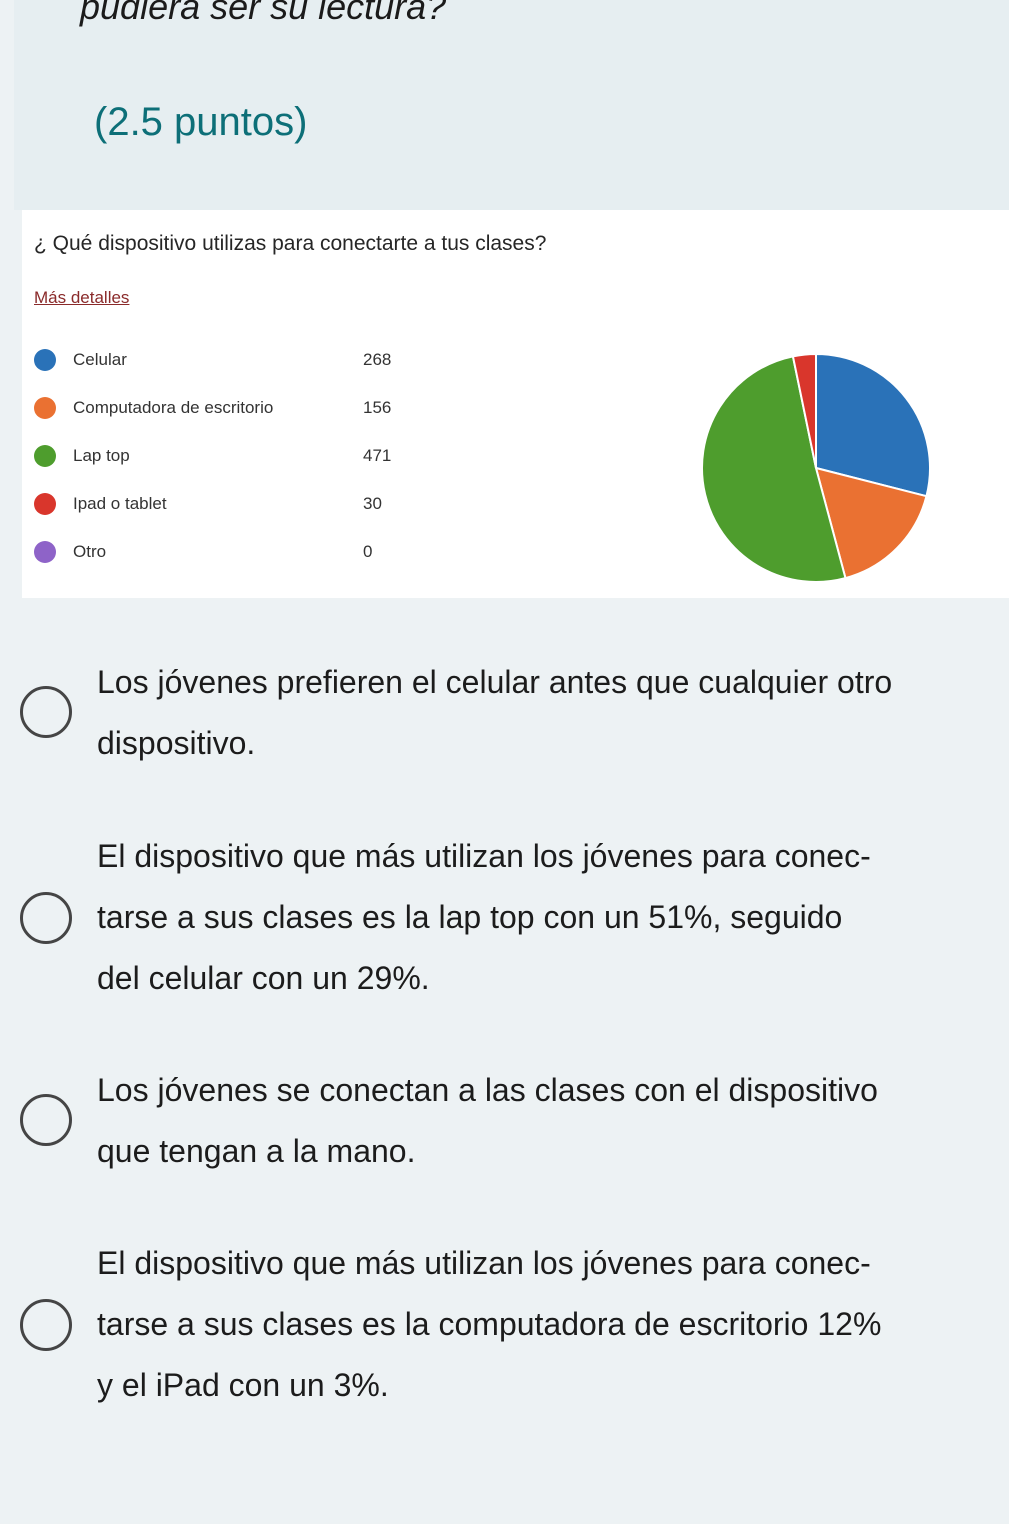 This screenshot has height=1524, width=1009. Describe the element at coordinates (234, 552) in the screenshot. I see `legend-item: Otro 0` at that location.